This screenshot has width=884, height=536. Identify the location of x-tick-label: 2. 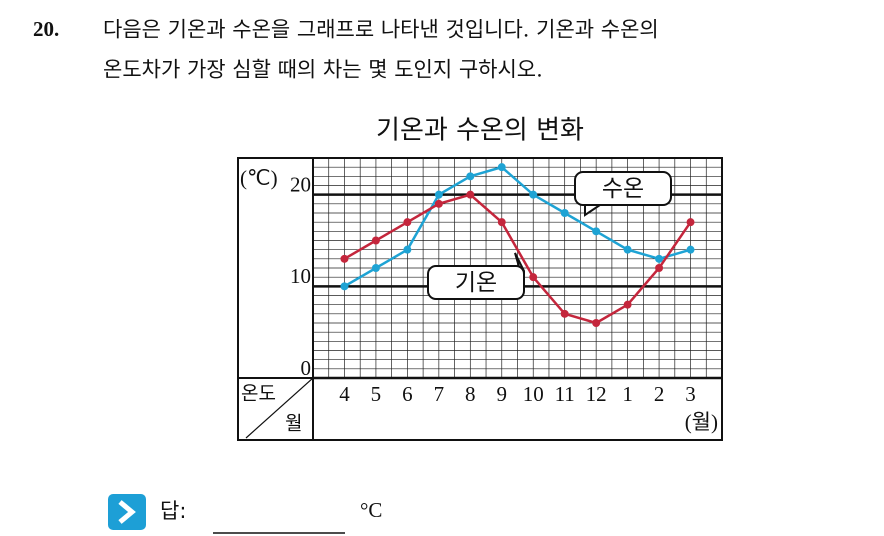
(659, 394).